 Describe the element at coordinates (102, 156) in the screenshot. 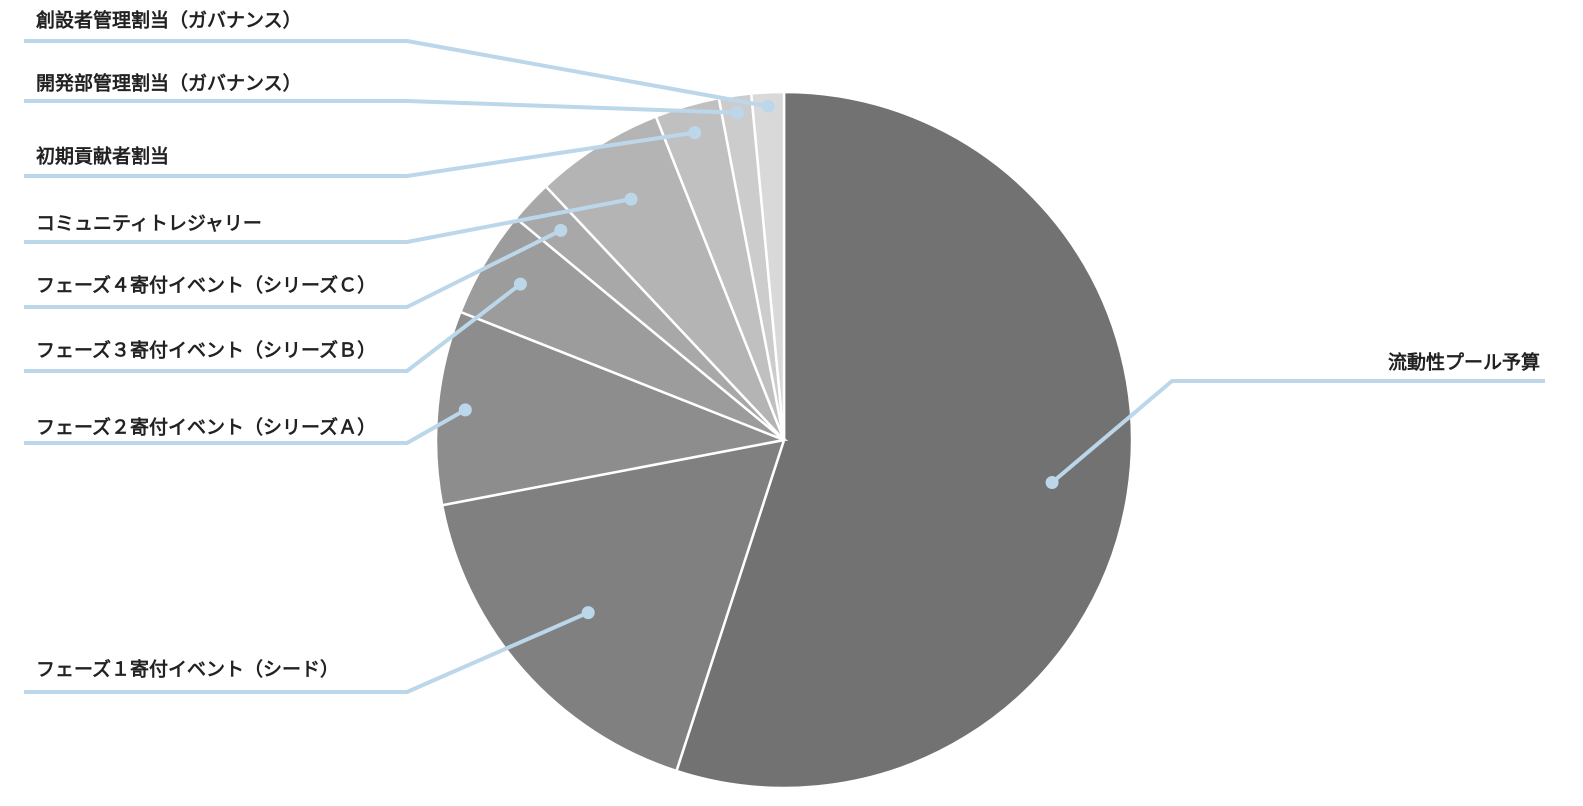

I see `slice-label: 初期貢献者割当` at that location.